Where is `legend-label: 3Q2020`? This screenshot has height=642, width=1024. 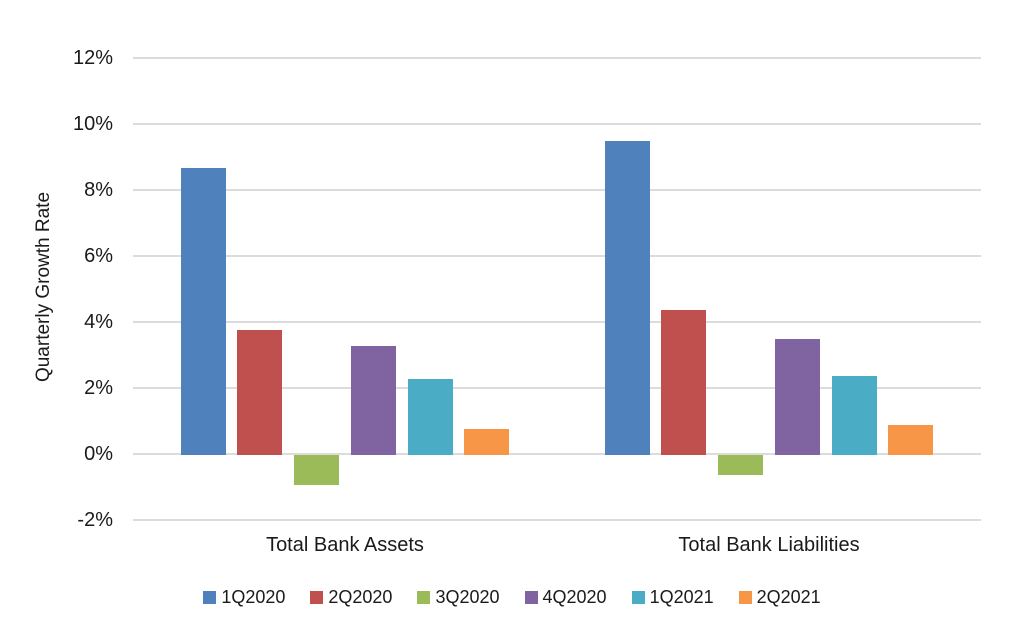 legend-label: 3Q2020 is located at coordinates (467, 597).